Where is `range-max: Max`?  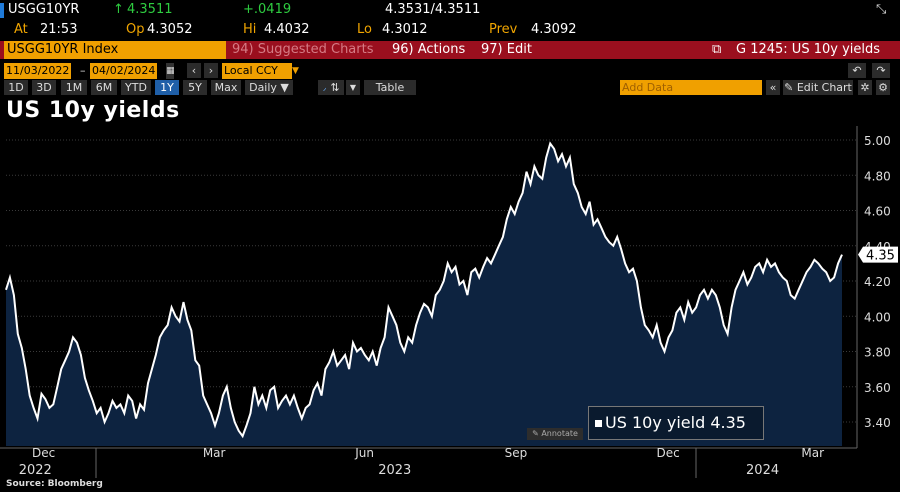 range-max: Max is located at coordinates (226, 87).